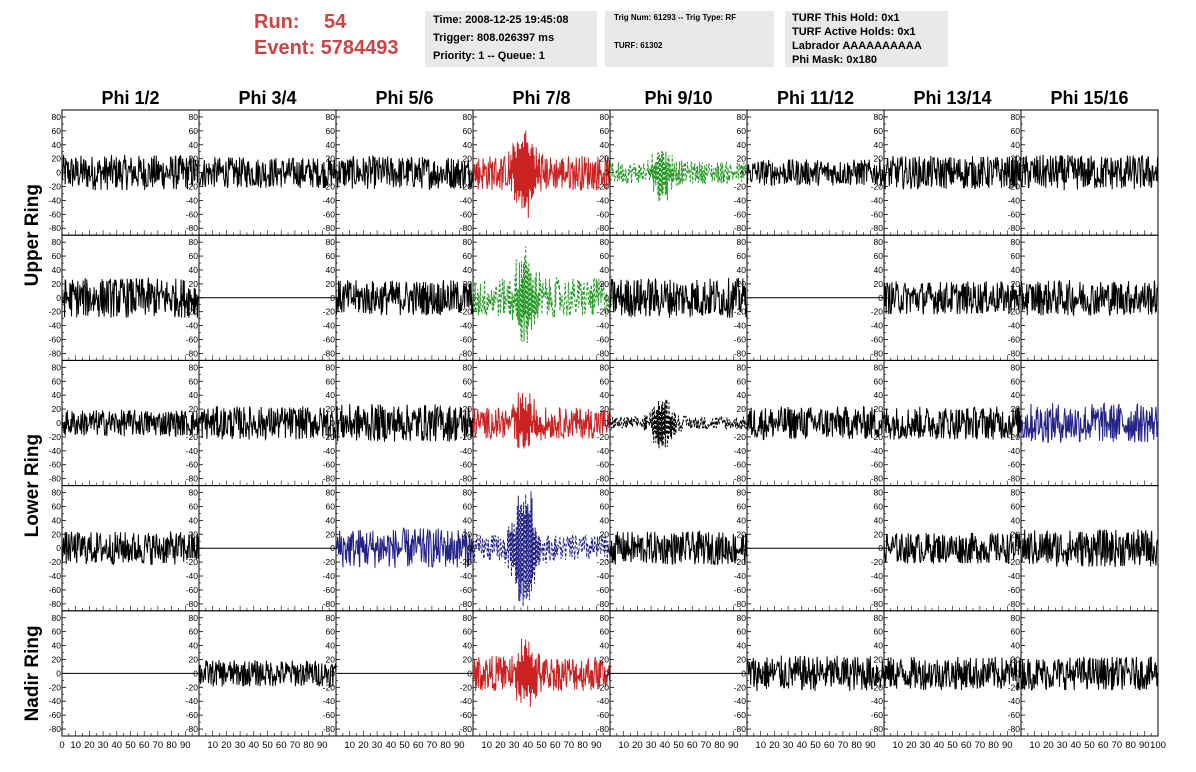  What do you see at coordinates (363, 745) in the screenshot?
I see `x-tick-label: 20` at bounding box center [363, 745].